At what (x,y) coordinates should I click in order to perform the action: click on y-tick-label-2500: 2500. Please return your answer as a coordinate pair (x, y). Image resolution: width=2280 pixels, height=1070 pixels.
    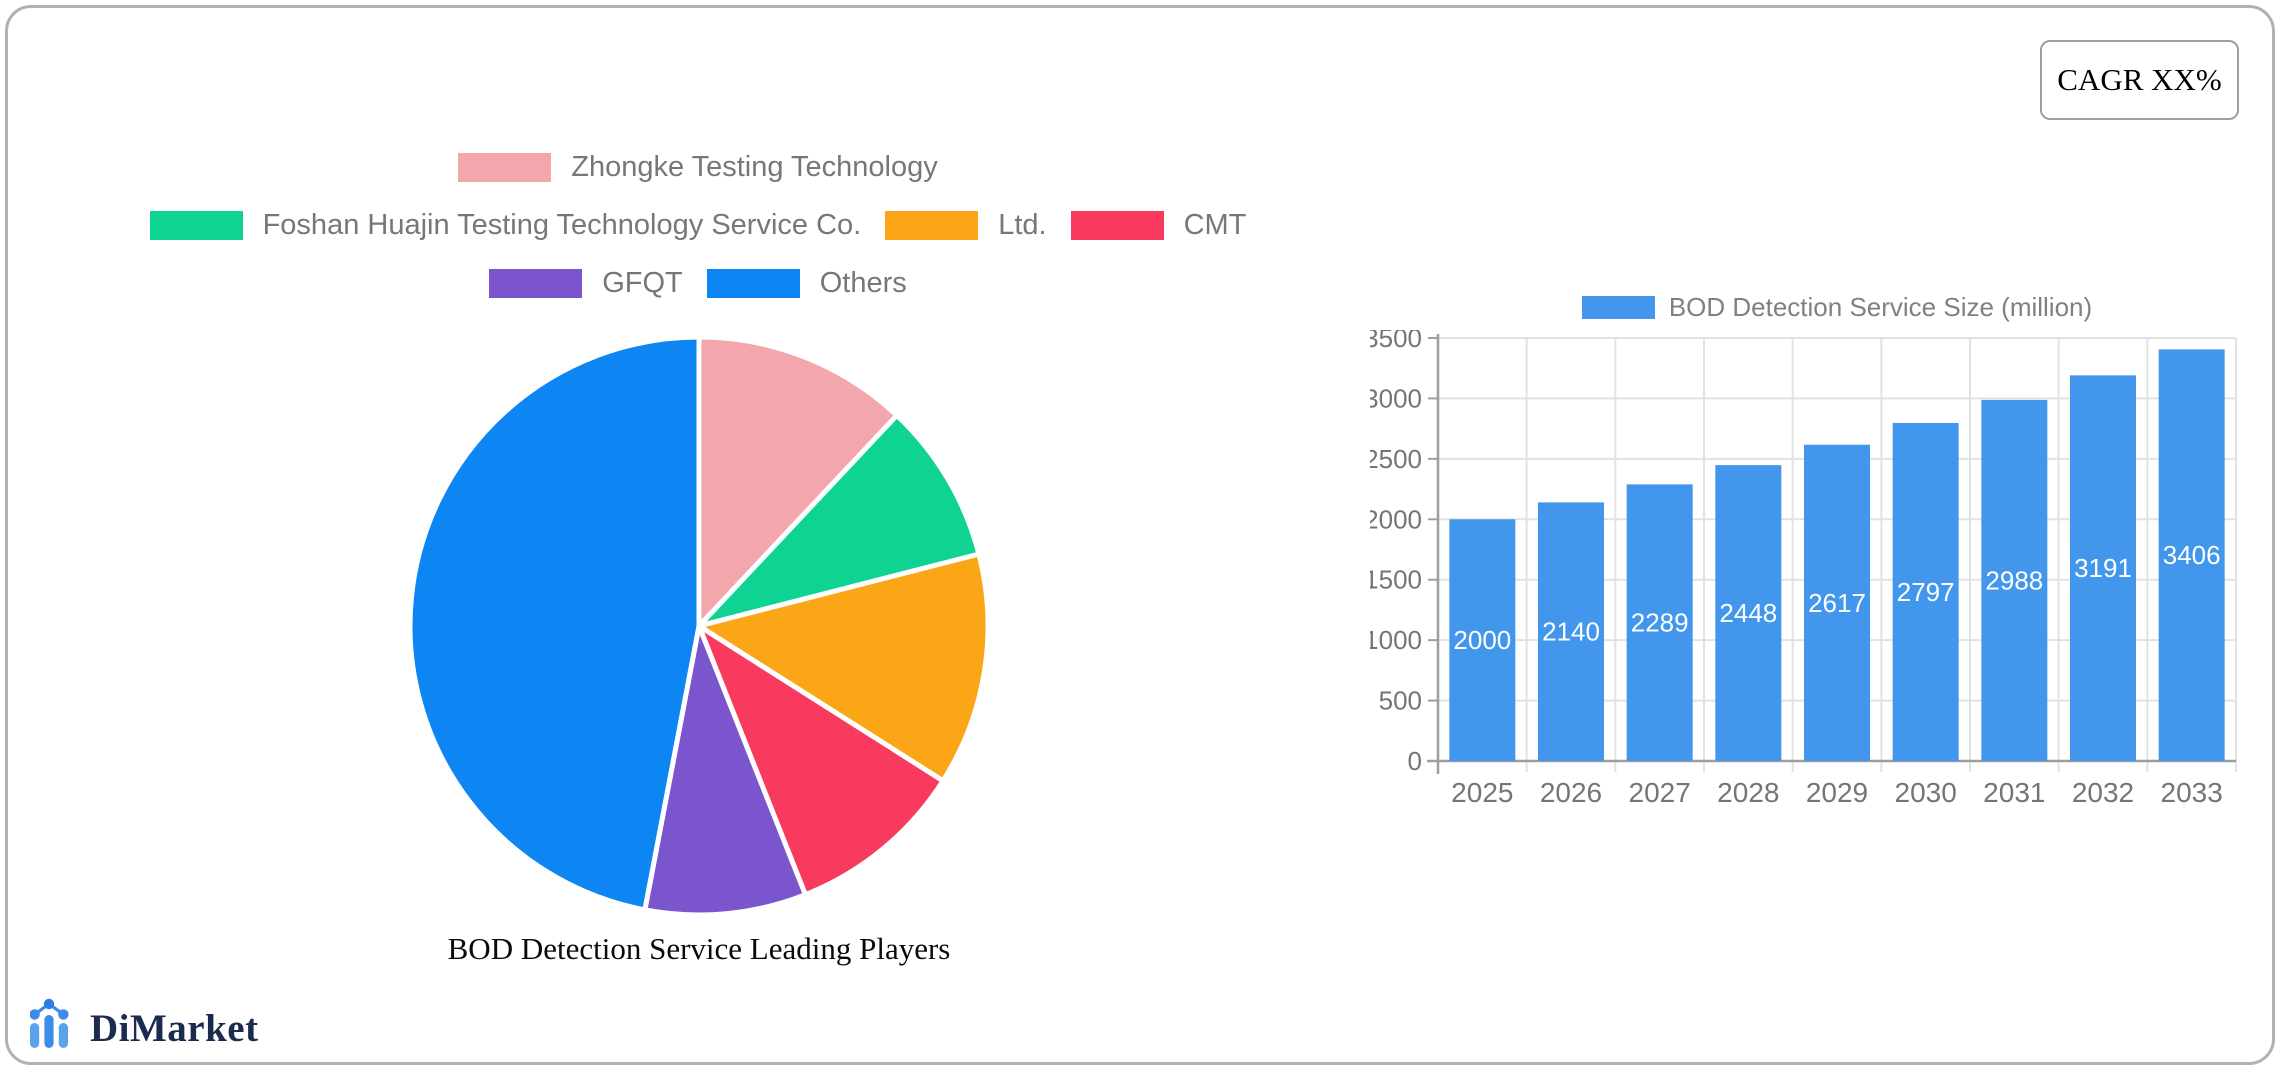
    Looking at the image, I should click on (1396, 459).